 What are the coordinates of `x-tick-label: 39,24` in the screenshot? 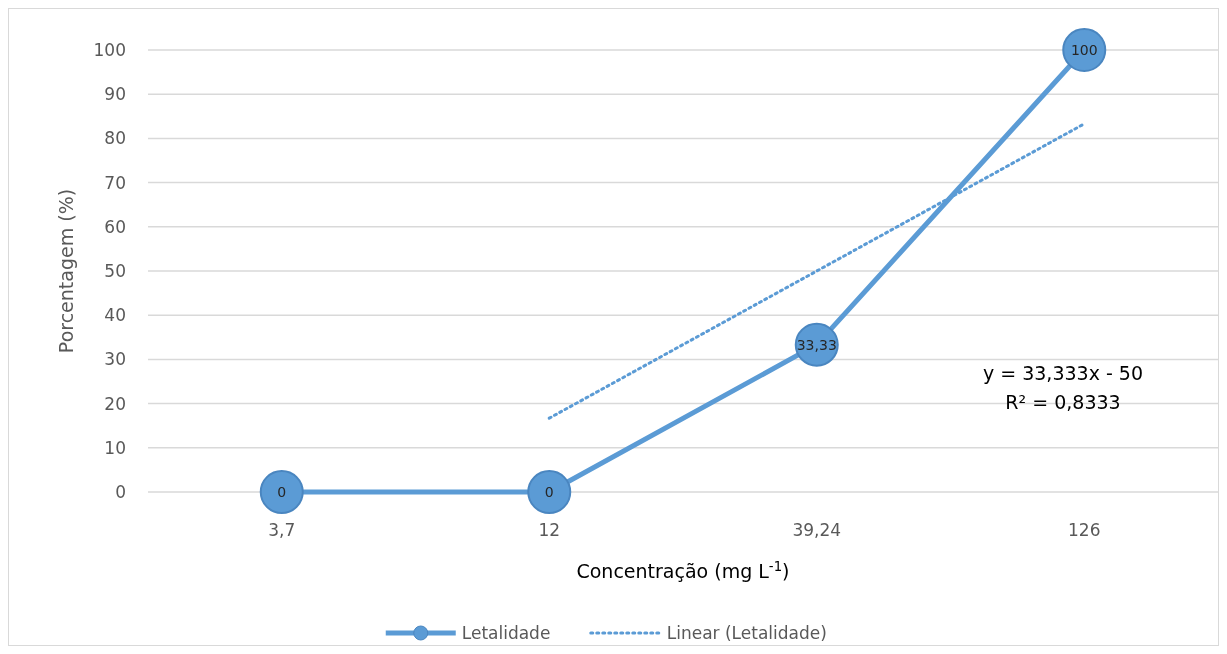 It's located at (817, 530).